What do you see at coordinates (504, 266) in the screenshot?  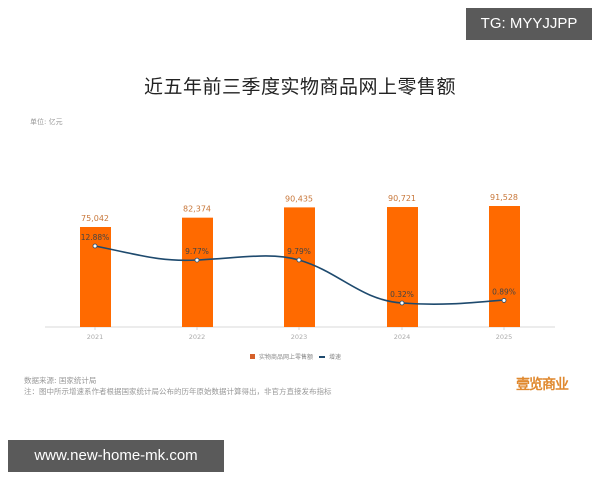 I see `bar-2025` at bounding box center [504, 266].